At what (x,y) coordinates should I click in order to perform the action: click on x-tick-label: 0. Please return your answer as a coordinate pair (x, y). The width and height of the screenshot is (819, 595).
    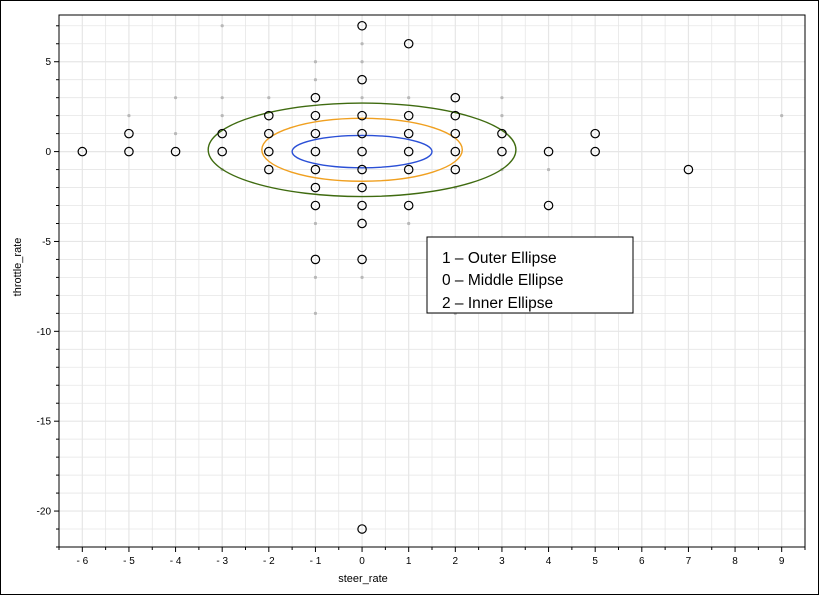
    Looking at the image, I should click on (362, 561).